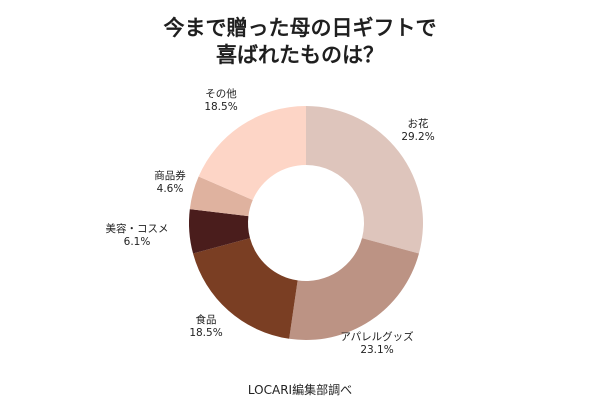 The image size is (600, 400). Describe the element at coordinates (221, 93) in the screenshot. I see `slice-label-name-5: その他` at that location.